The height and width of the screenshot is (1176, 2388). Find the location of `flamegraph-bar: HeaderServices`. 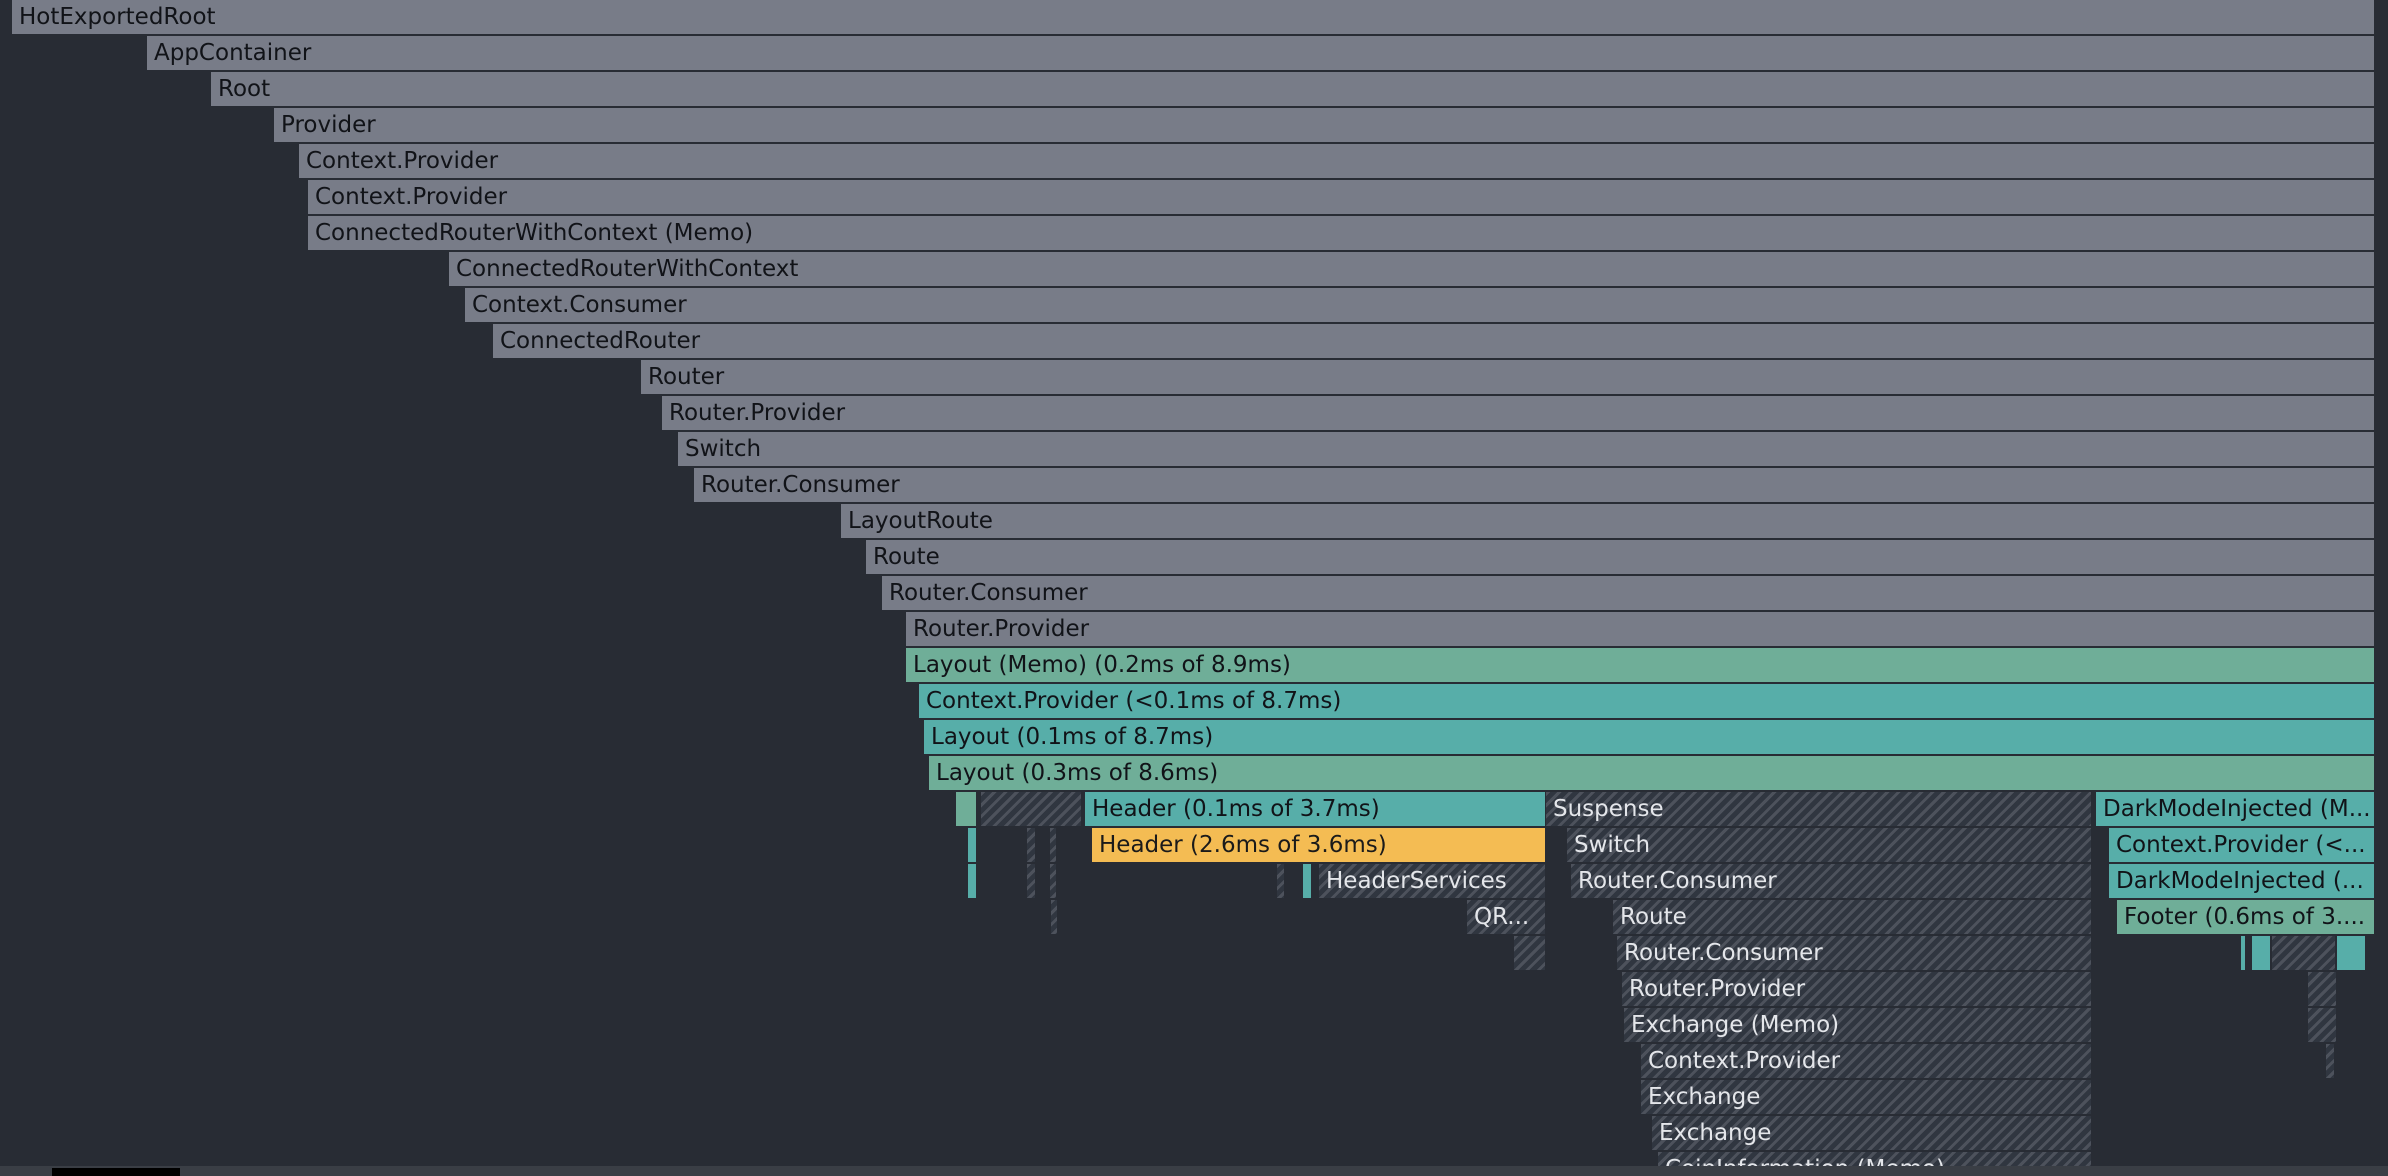

flamegraph-bar: HeaderServices is located at coordinates (1433, 881).